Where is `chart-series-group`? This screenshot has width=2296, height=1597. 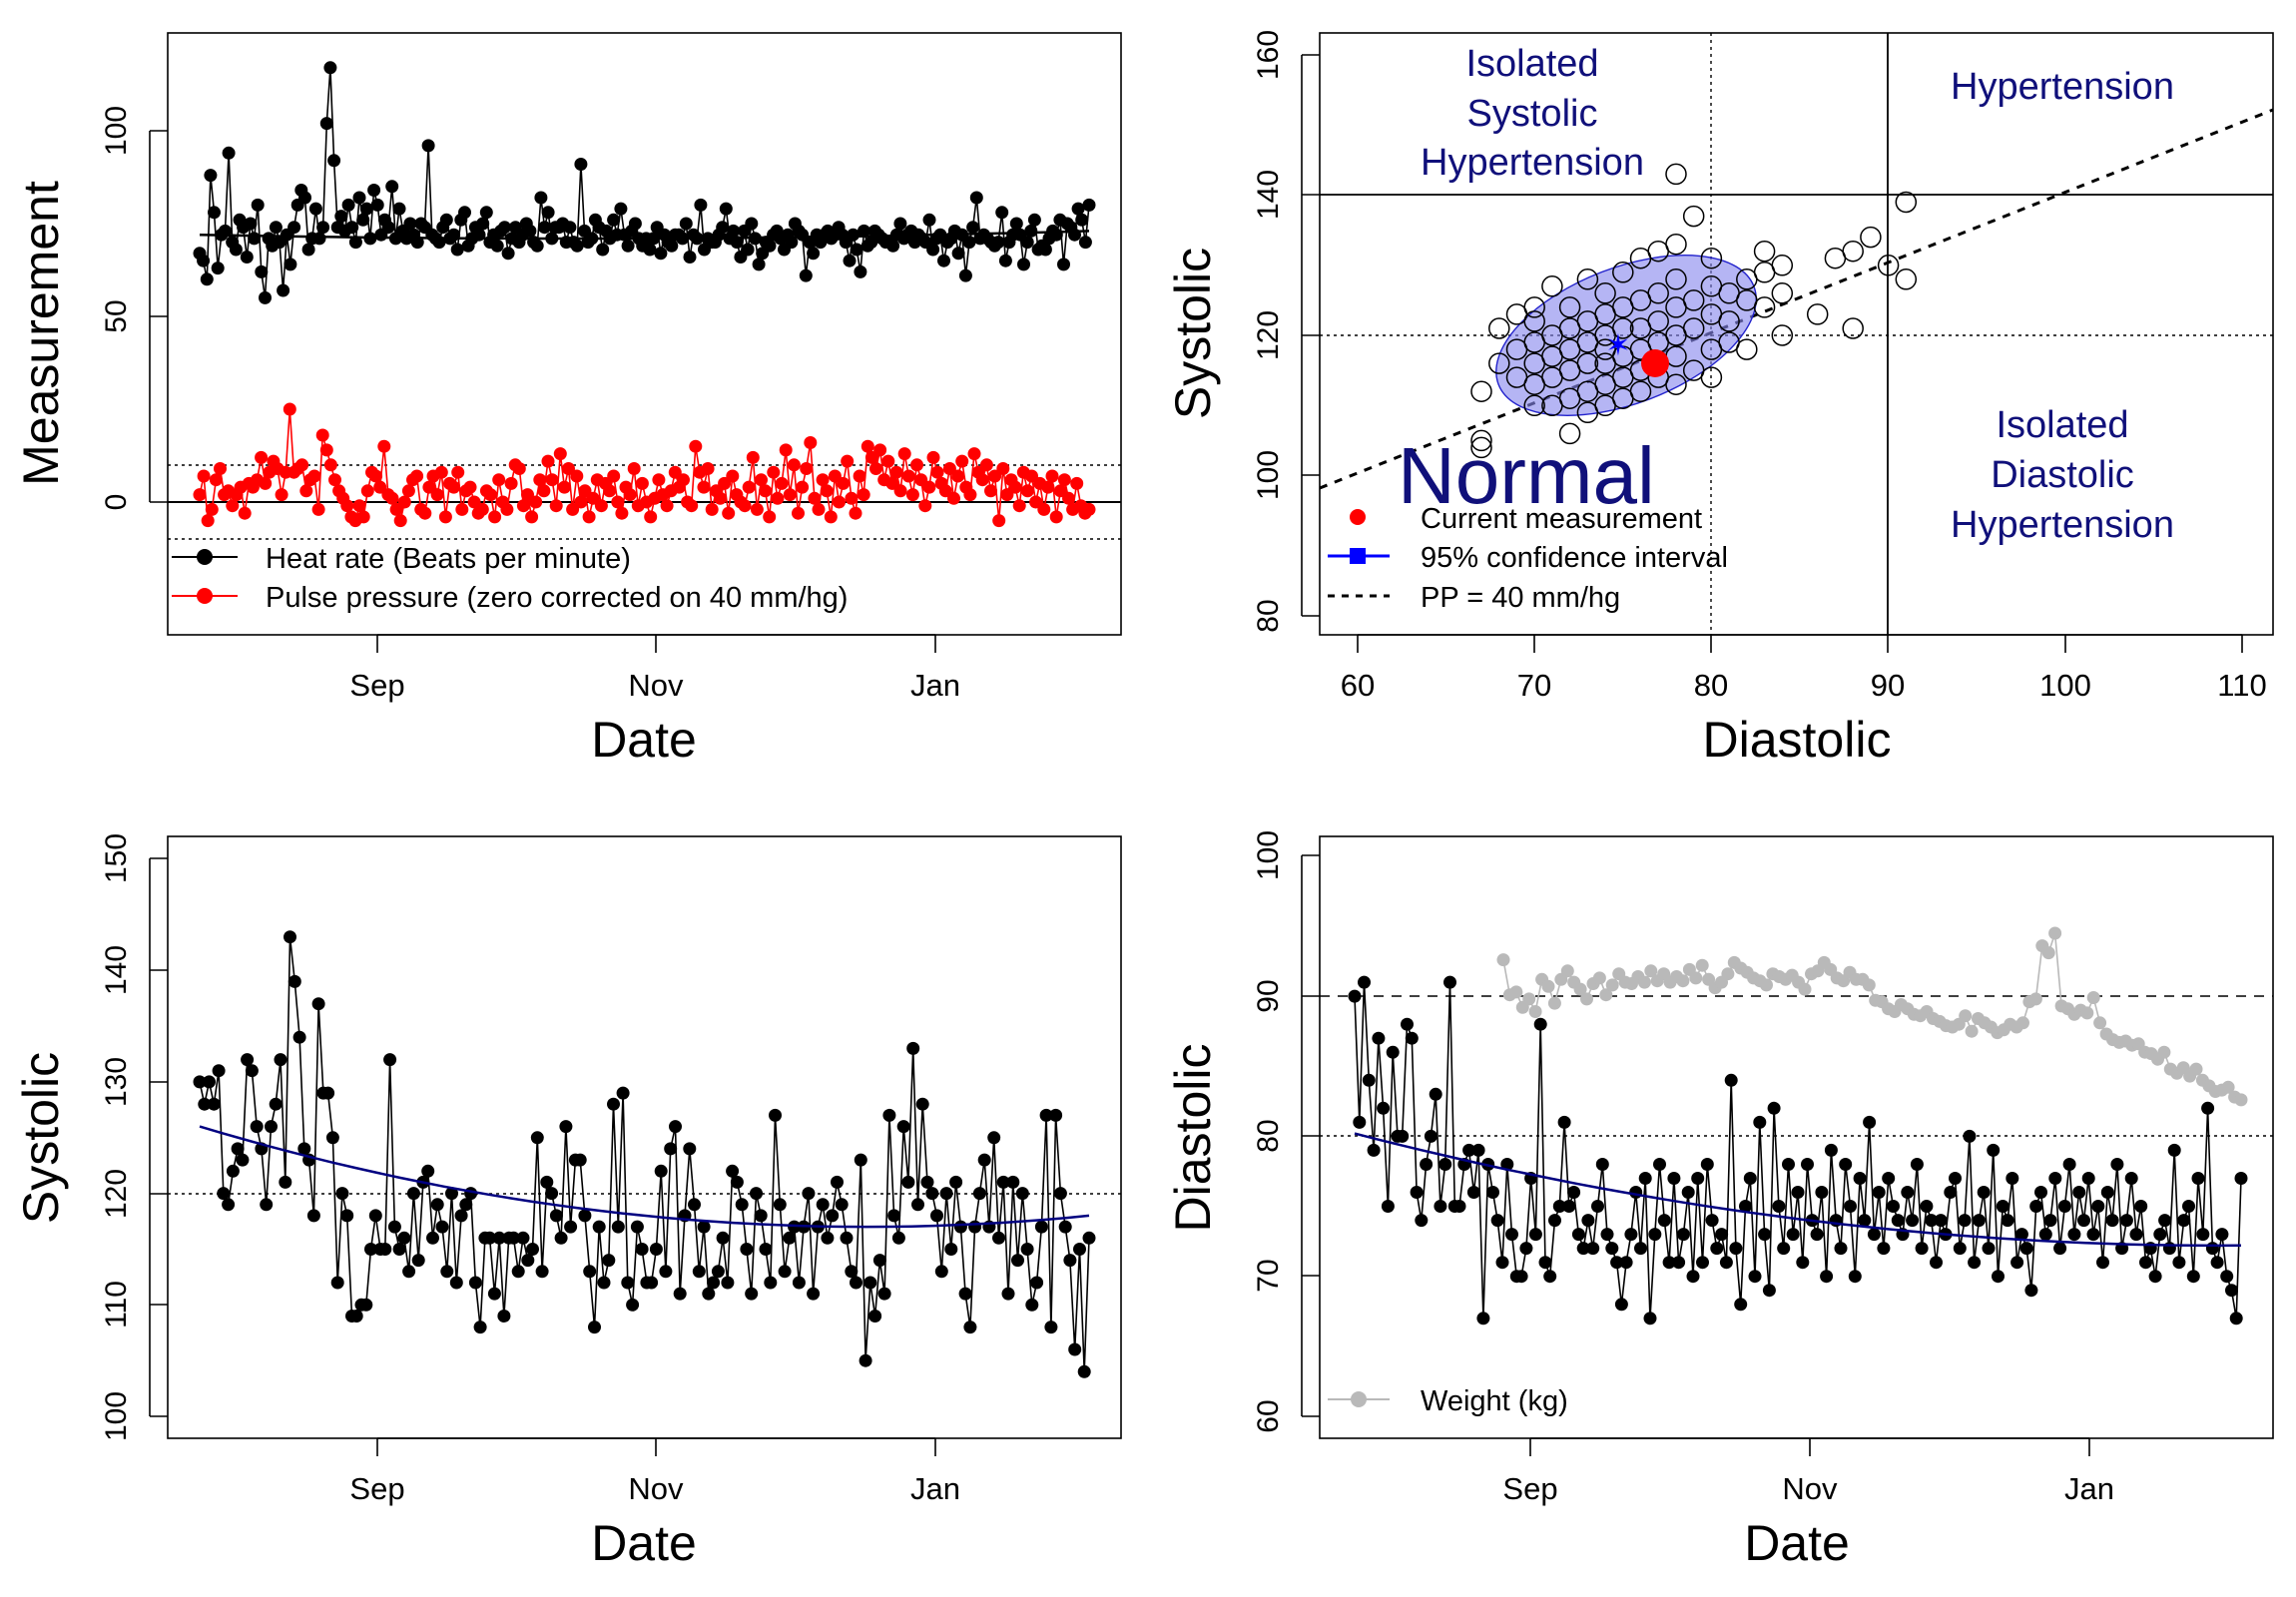 chart-series-group is located at coordinates (1798, 1126).